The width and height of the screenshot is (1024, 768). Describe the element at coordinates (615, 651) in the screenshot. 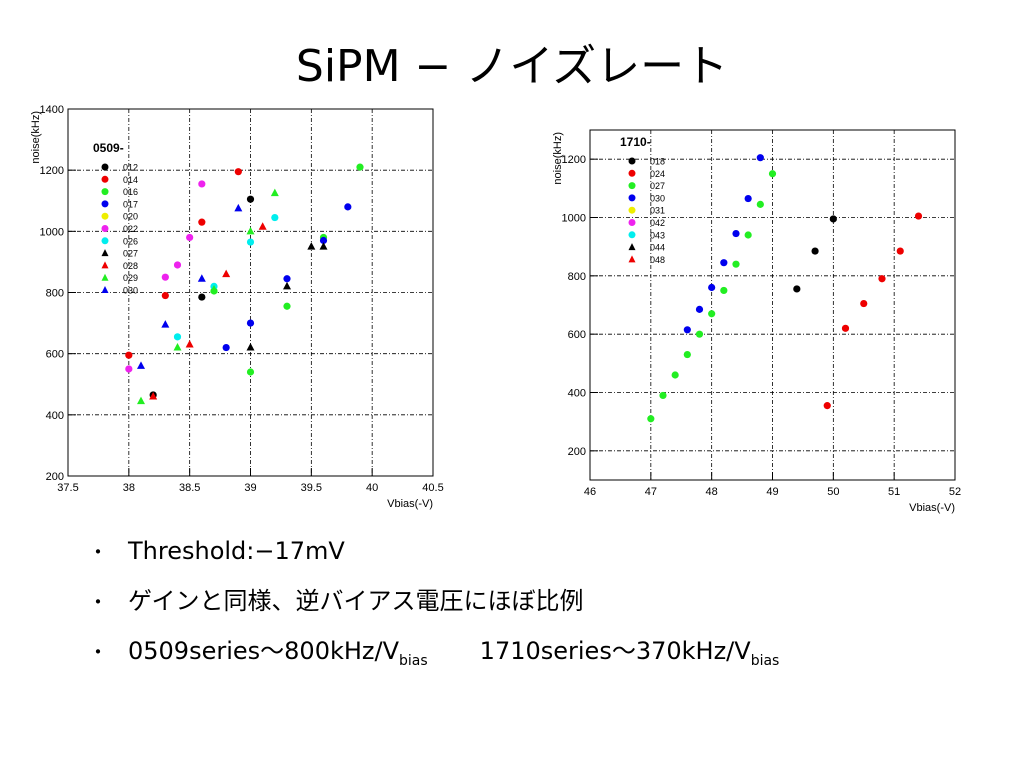

I see `bullet-1710-slope: 1710series〜370kHz/V` at that location.